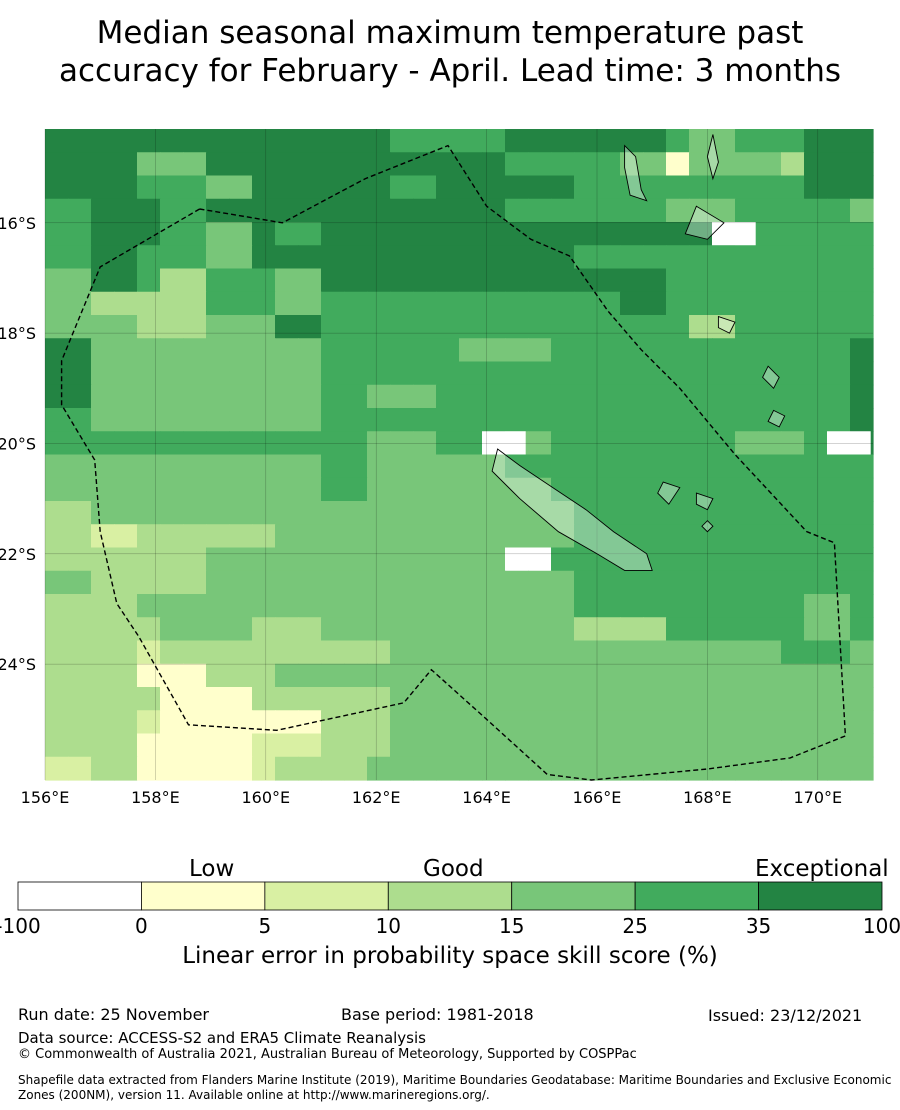 This screenshot has width=900, height=1110. What do you see at coordinates (376, 797) in the screenshot?
I see `lon-tick-label: 162°E` at bounding box center [376, 797].